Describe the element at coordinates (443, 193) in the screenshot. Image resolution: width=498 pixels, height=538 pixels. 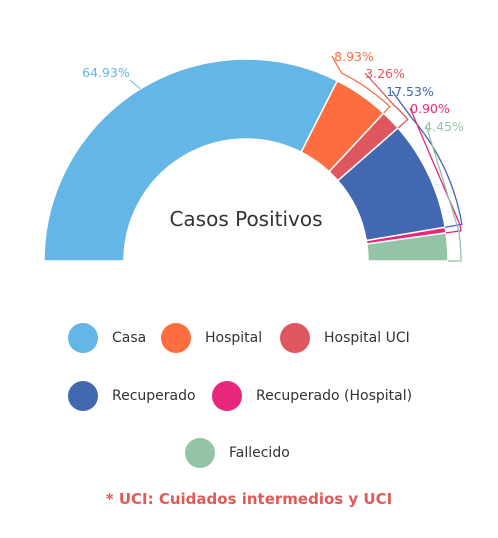
I see `bracket-fallecido` at that location.